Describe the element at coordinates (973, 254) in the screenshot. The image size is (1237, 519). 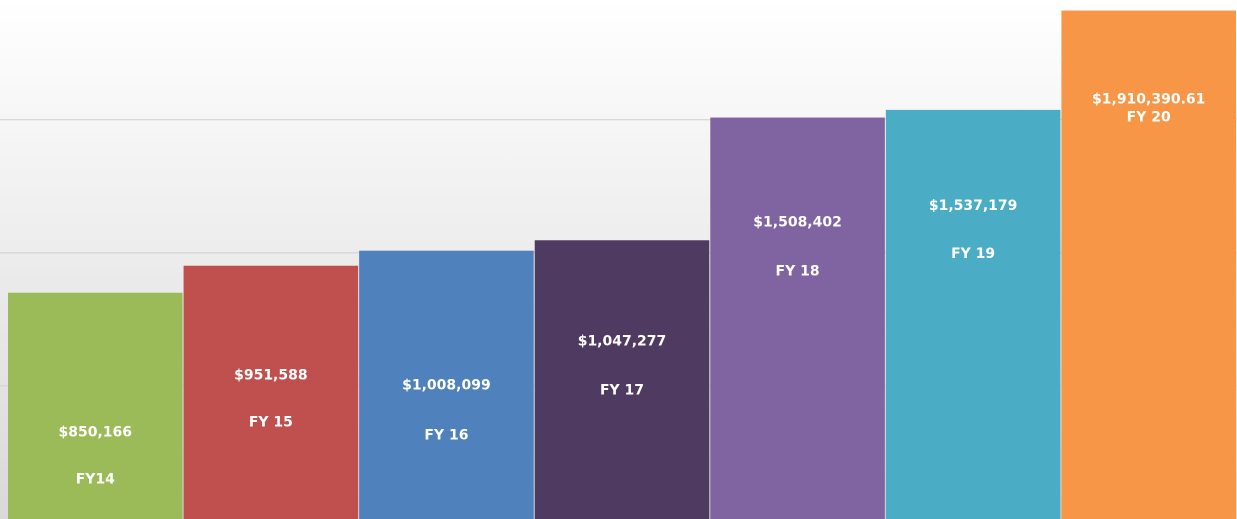
I see `category-label: FY 19` at that location.